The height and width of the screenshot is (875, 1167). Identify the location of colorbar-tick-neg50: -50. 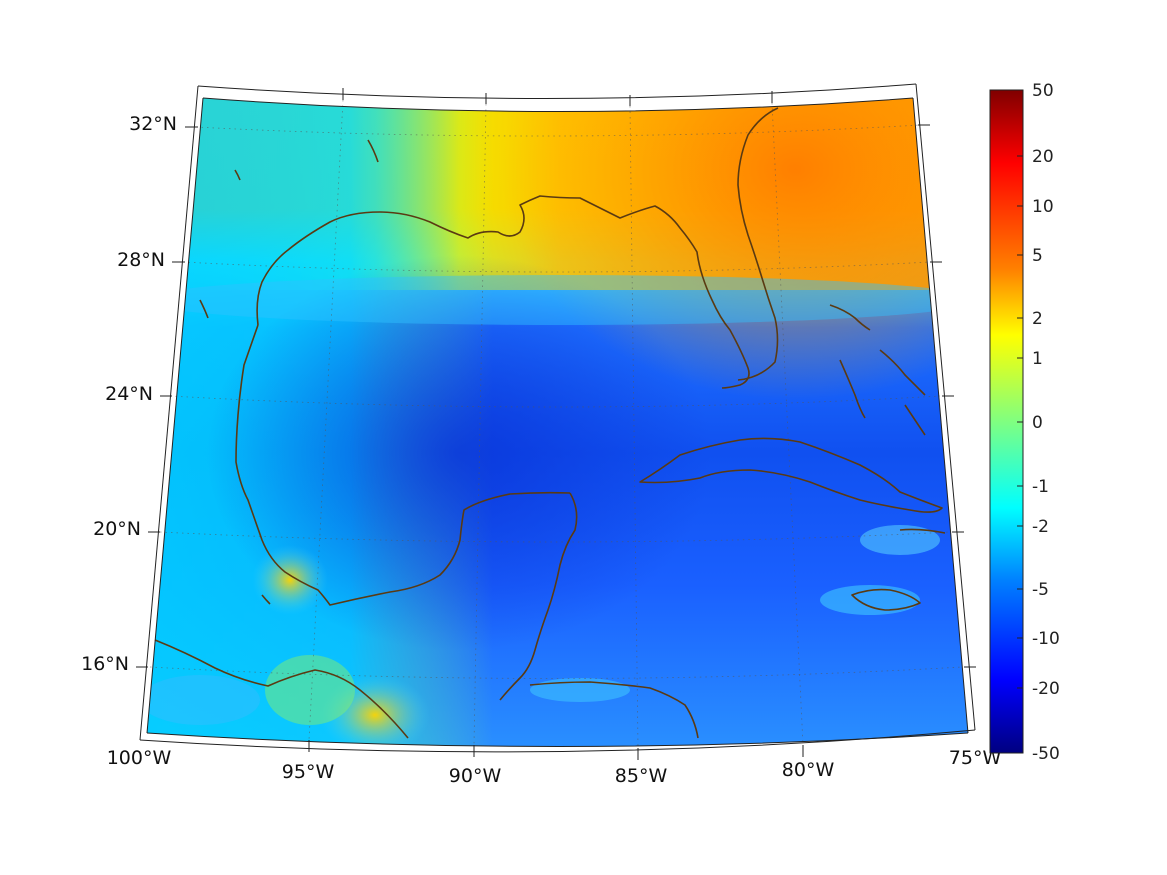
(1046, 754).